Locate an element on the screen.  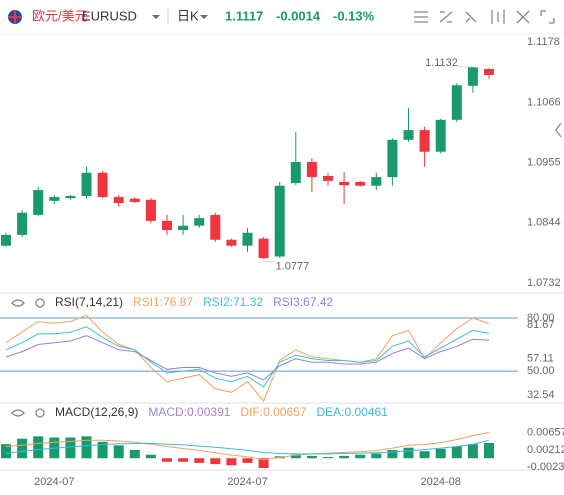
legend-entry: RSI2:71.32 is located at coordinates (233, 302).